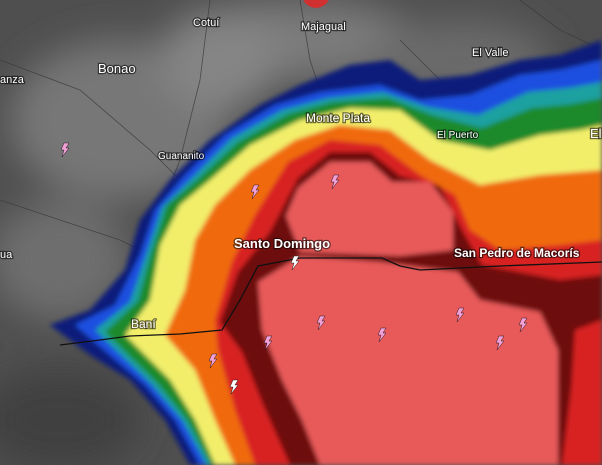 This screenshot has height=465, width=602. Describe the element at coordinates (117, 68) in the screenshot. I see `place-label: Bonao` at that location.